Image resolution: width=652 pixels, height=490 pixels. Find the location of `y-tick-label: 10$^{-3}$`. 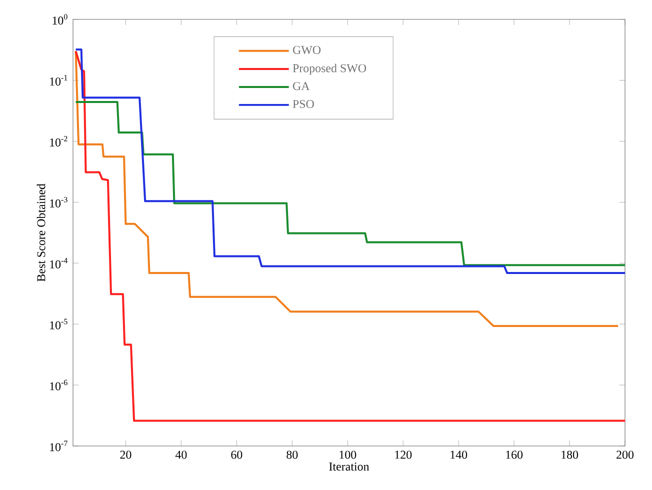

y-tick-label: 10$^{-3}$ is located at coordinates (59, 202).